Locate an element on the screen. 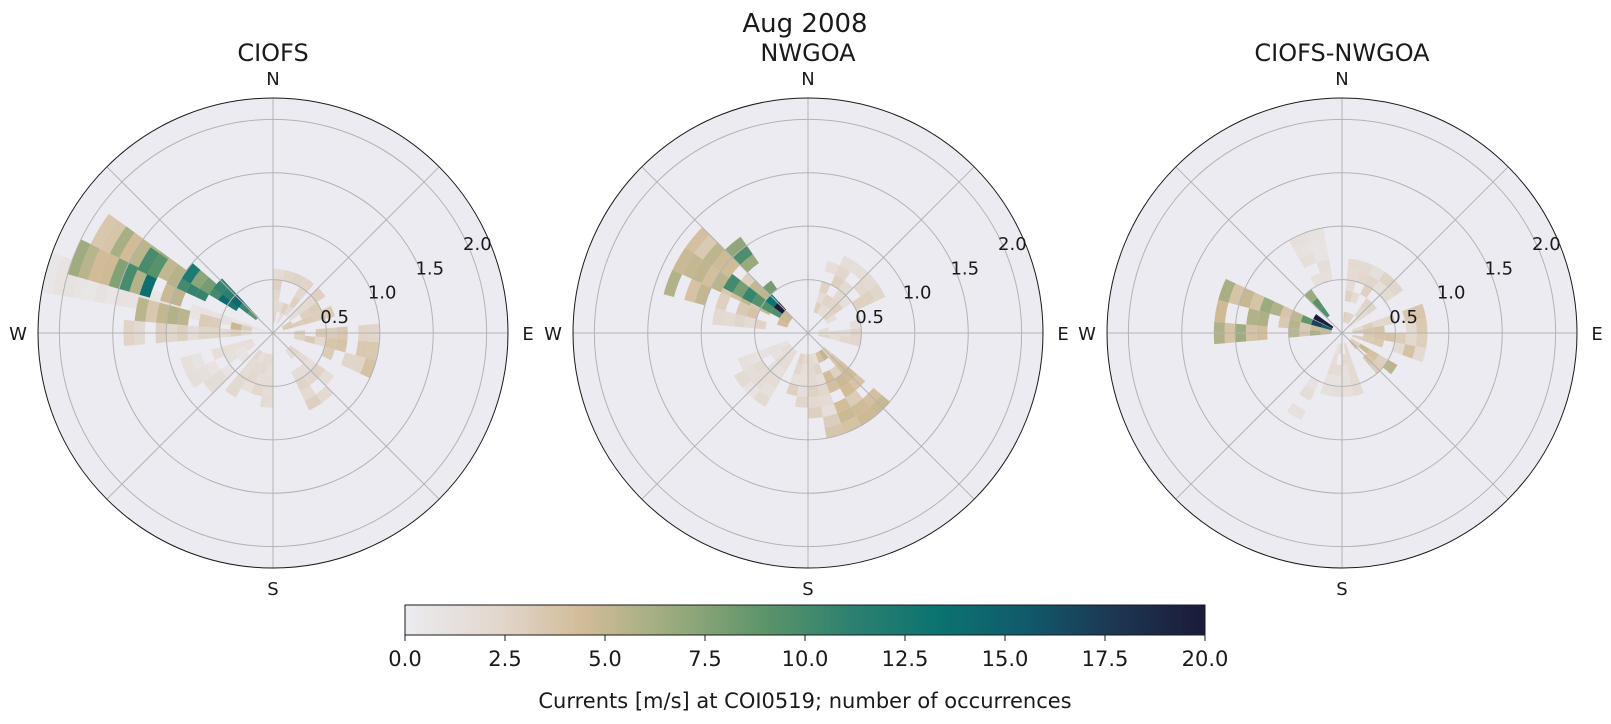 The image size is (1611, 724). direction-label-e: E is located at coordinates (527, 334).